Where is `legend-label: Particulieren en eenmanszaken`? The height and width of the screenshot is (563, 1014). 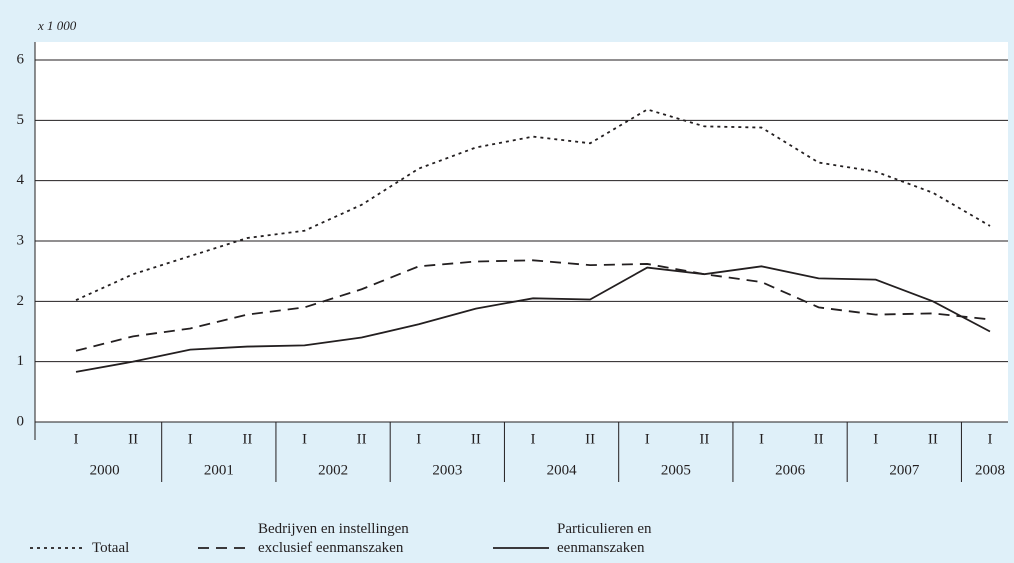
legend-label: Particulieren en eenmanszaken is located at coordinates (604, 538).